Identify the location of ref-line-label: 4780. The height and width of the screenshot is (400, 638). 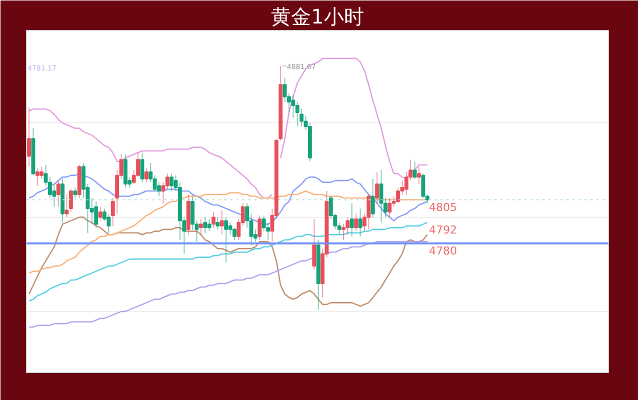
(443, 251).